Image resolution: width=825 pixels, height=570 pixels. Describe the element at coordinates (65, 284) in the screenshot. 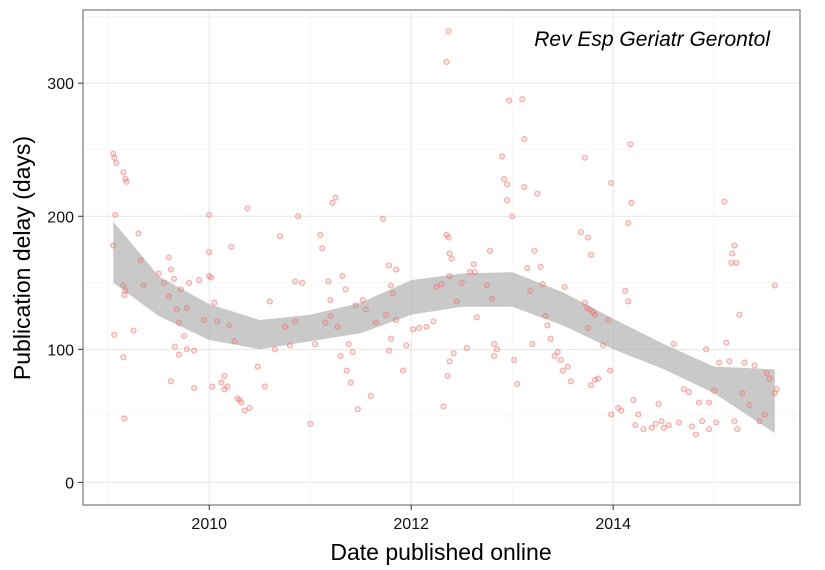

I see `y-axis: 0 100 200 300` at that location.